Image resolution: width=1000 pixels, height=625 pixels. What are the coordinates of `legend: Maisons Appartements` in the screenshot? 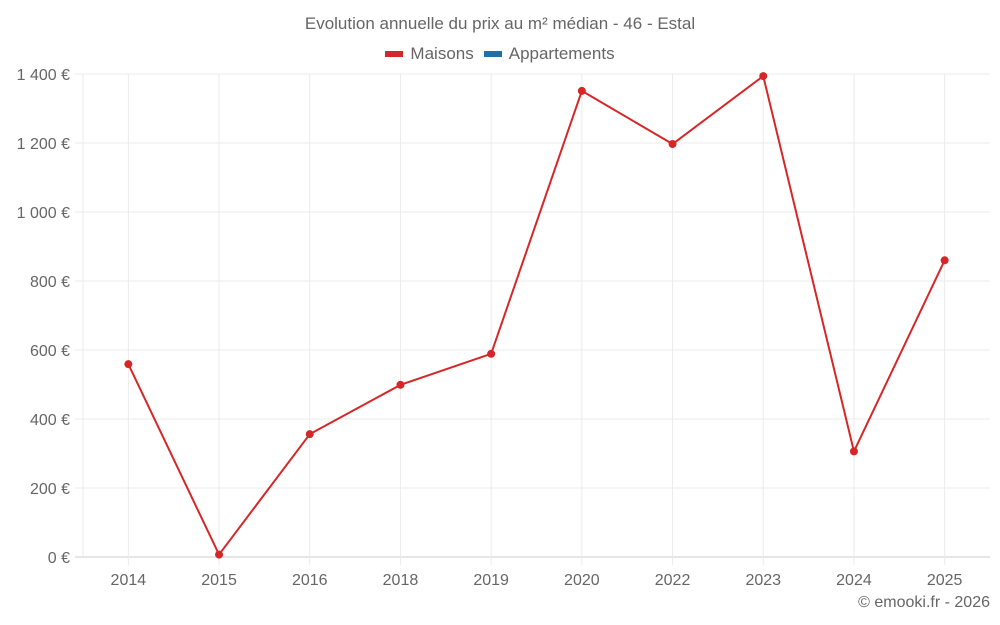 It's located at (500, 54).